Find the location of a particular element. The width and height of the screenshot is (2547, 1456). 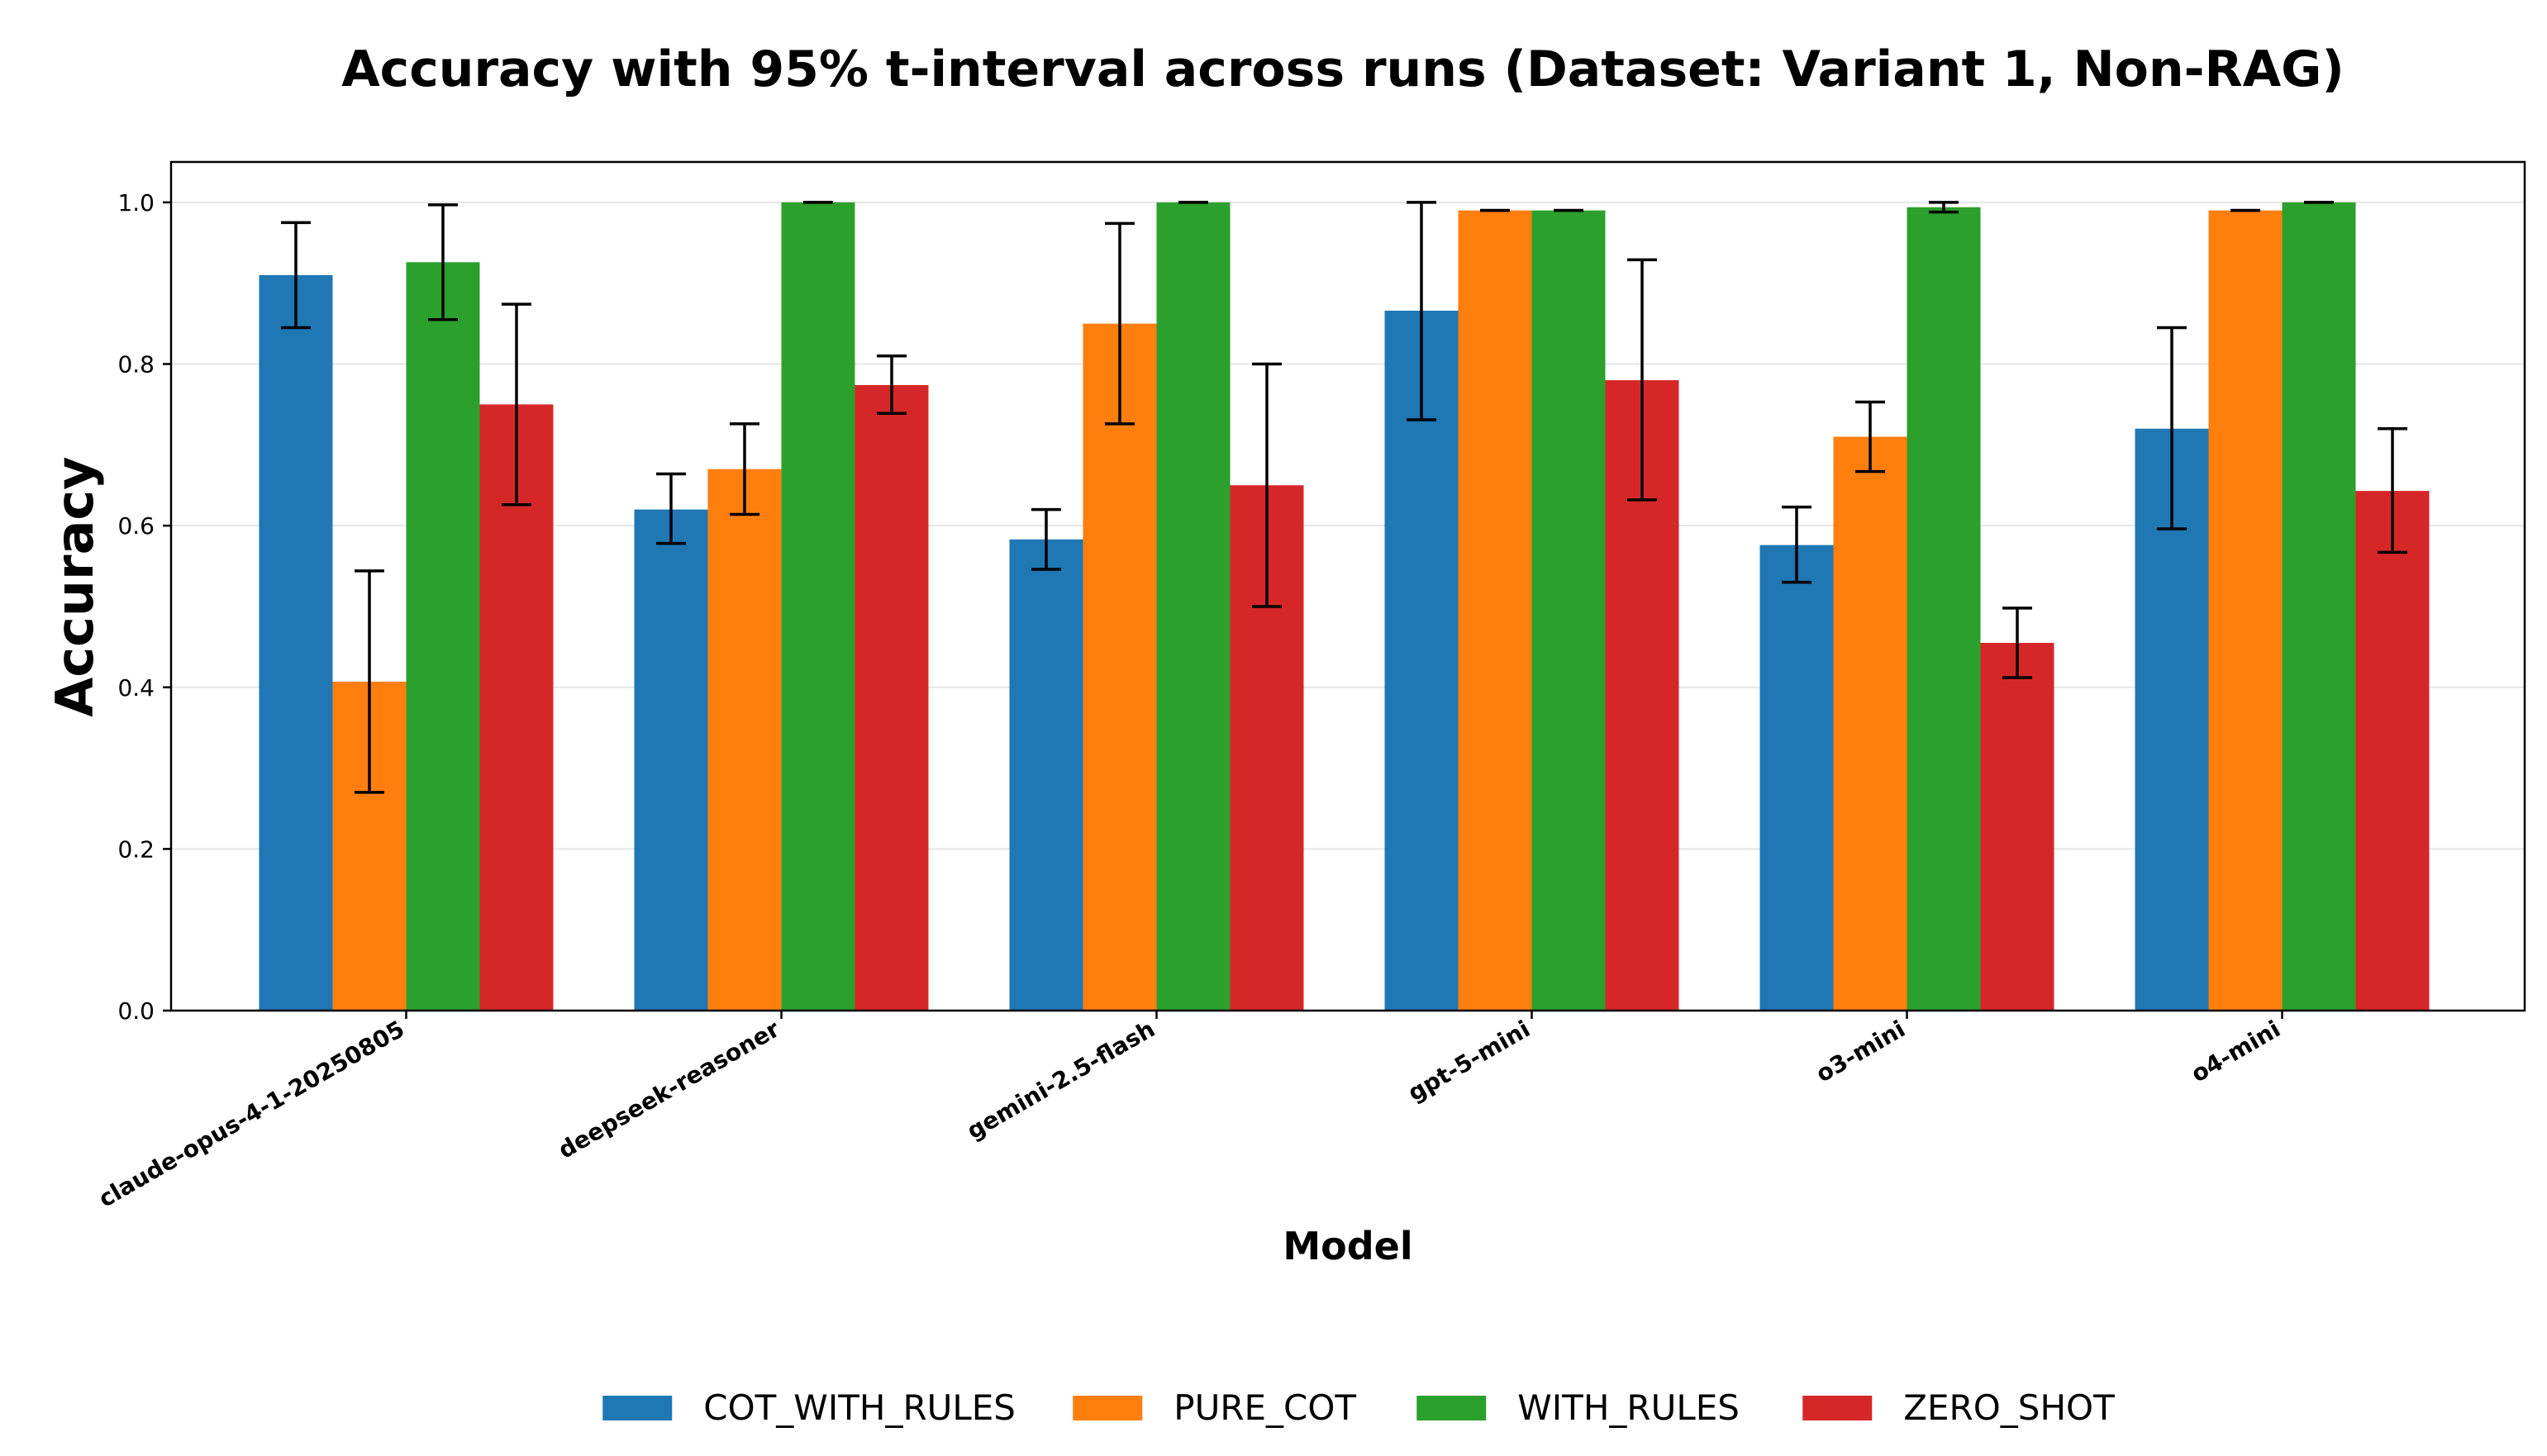

y-tick-label: 0.8 is located at coordinates (136, 364).